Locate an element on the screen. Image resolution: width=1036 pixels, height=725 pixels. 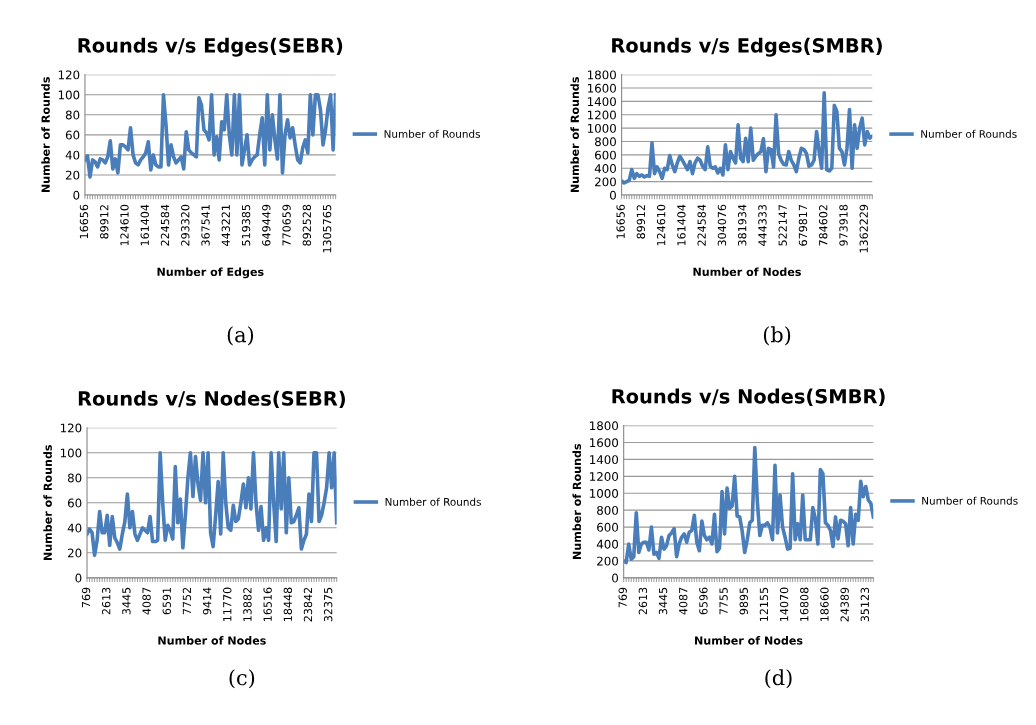
x-tick-label: 522147 is located at coordinates (782, 225).